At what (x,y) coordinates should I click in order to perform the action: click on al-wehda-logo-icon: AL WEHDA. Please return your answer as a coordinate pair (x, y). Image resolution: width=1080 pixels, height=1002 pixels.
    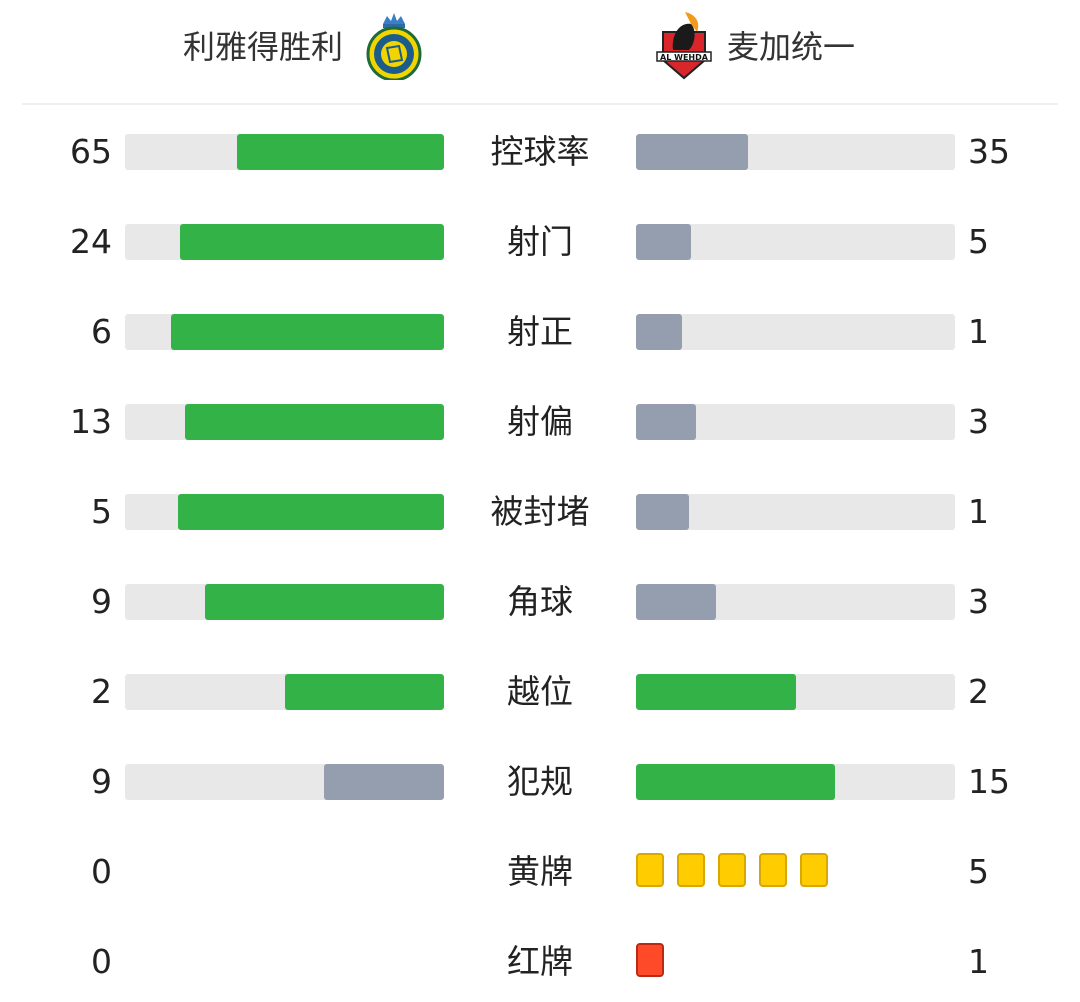
    Looking at the image, I should click on (684, 46).